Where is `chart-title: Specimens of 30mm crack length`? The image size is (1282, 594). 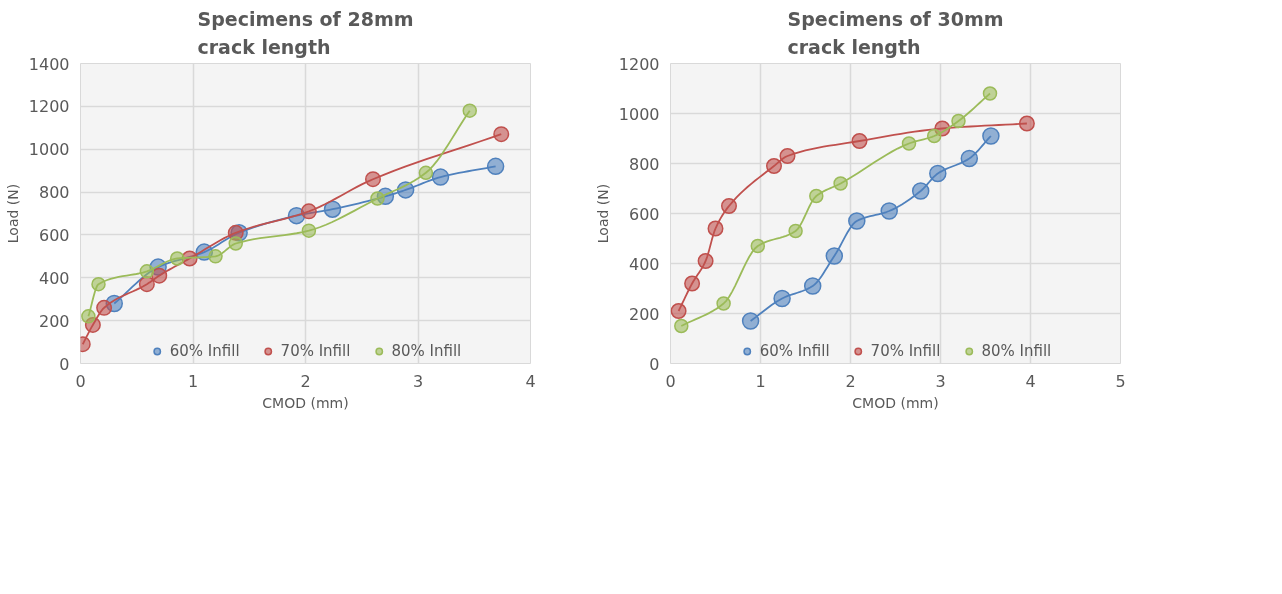 chart-title: Specimens of 30mm crack length is located at coordinates (895, 33).